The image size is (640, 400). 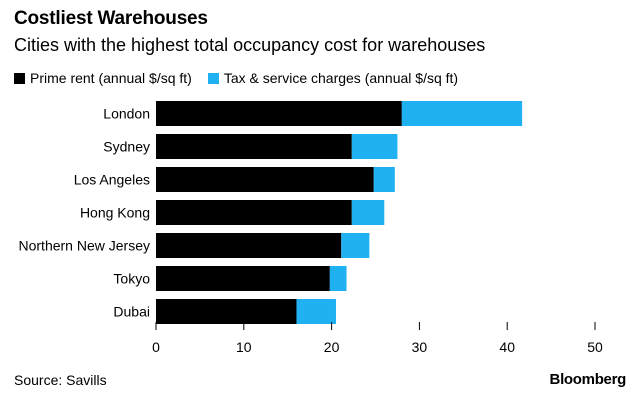 I want to click on legend-item-prime-rent: Prime rent (annual $/sq ft), so click(x=103, y=78).